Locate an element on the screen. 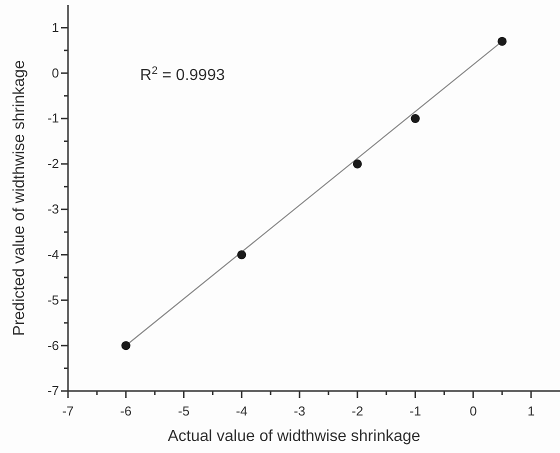  y-tick-label: -4 is located at coordinates (53, 254).